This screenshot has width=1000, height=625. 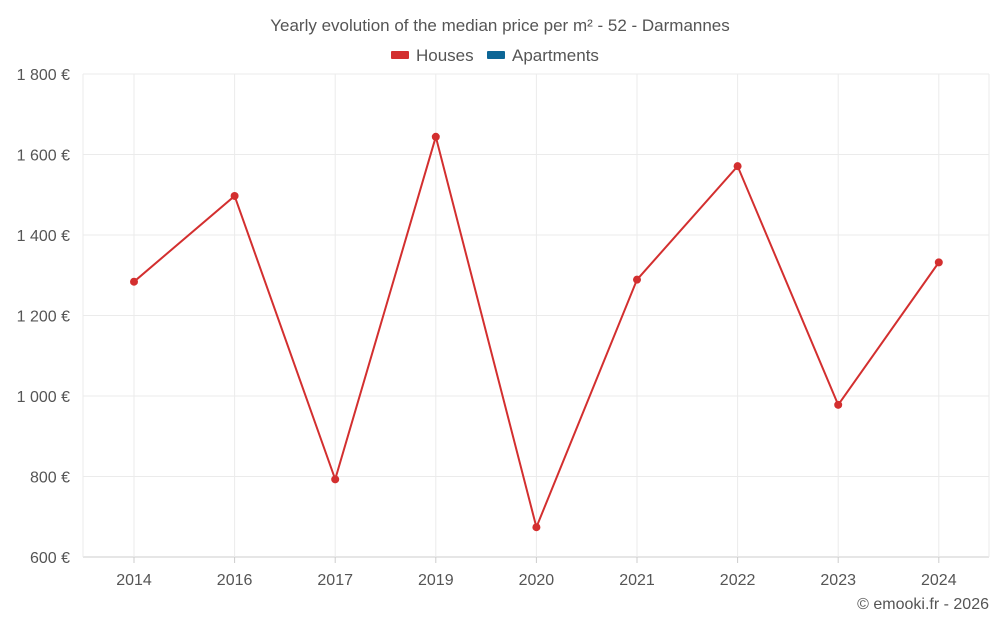 What do you see at coordinates (43, 236) in the screenshot?
I see `y-tick-label: 1 400 €` at bounding box center [43, 236].